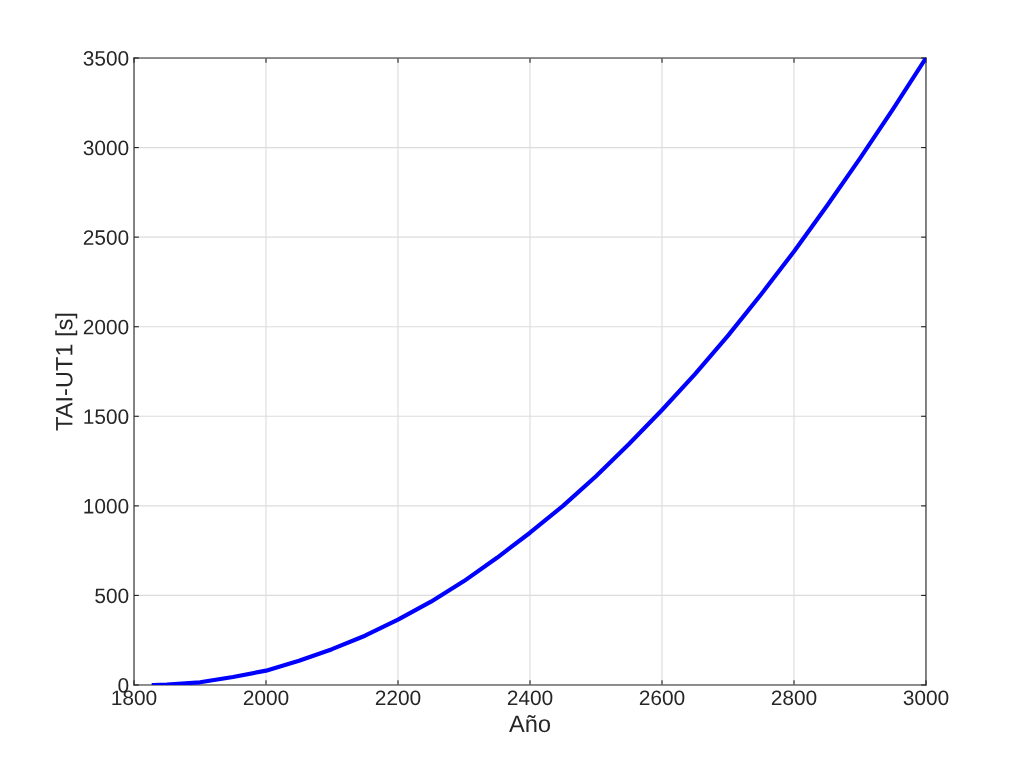 Image resolution: width=1024 pixels, height=769 pixels. Describe the element at coordinates (112, 596) in the screenshot. I see `y-tick-label: 500` at that location.